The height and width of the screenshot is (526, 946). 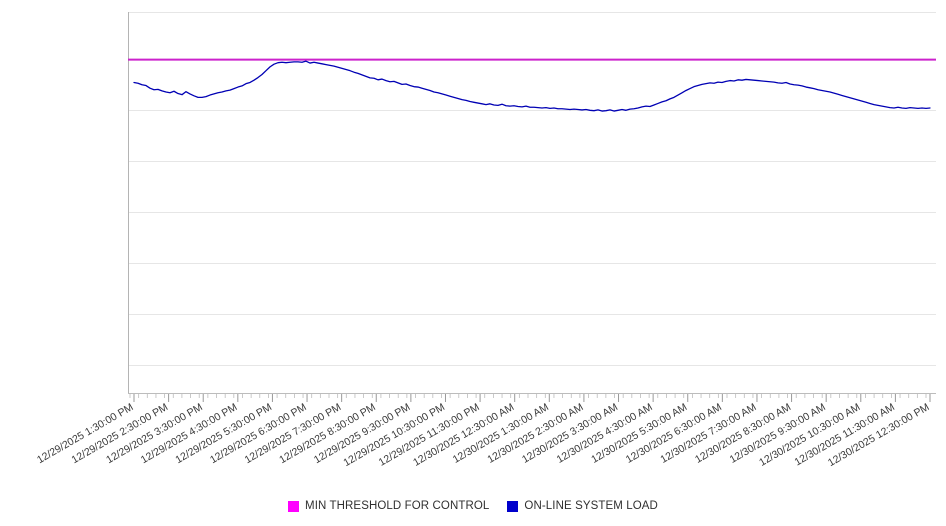 What do you see at coordinates (294, 506) in the screenshot?
I see `legend-swatch-min-threshold` at bounding box center [294, 506].